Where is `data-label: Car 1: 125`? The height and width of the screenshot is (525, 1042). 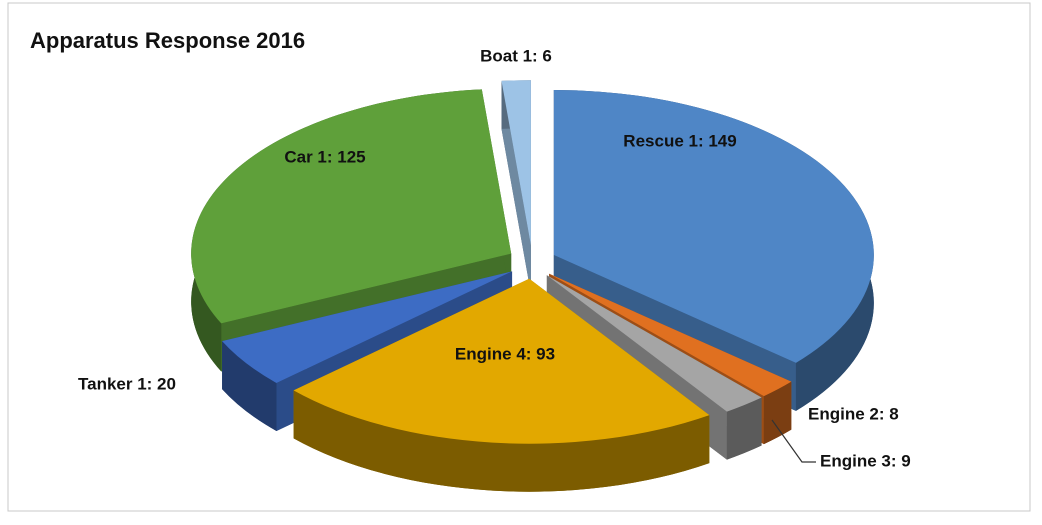
data-label: Car 1: 125 is located at coordinates (324, 156).